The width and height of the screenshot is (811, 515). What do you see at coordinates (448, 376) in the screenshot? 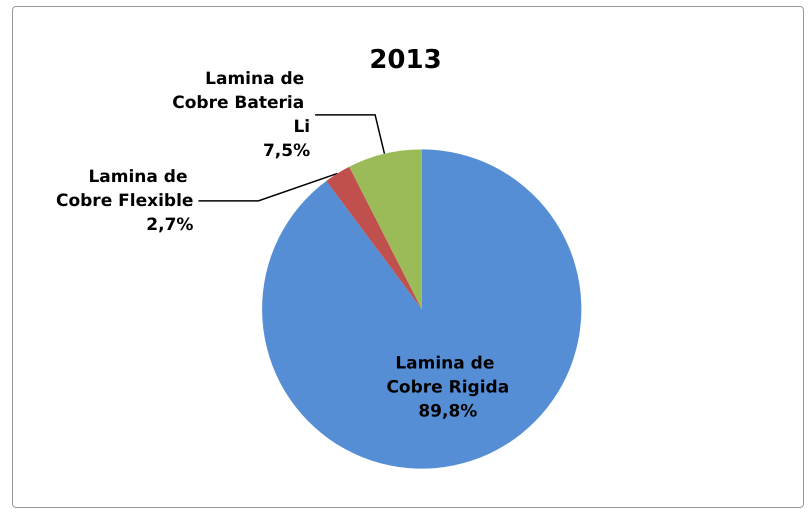
I see `slice-label: Lamina de Cobre Rigida` at bounding box center [448, 376].